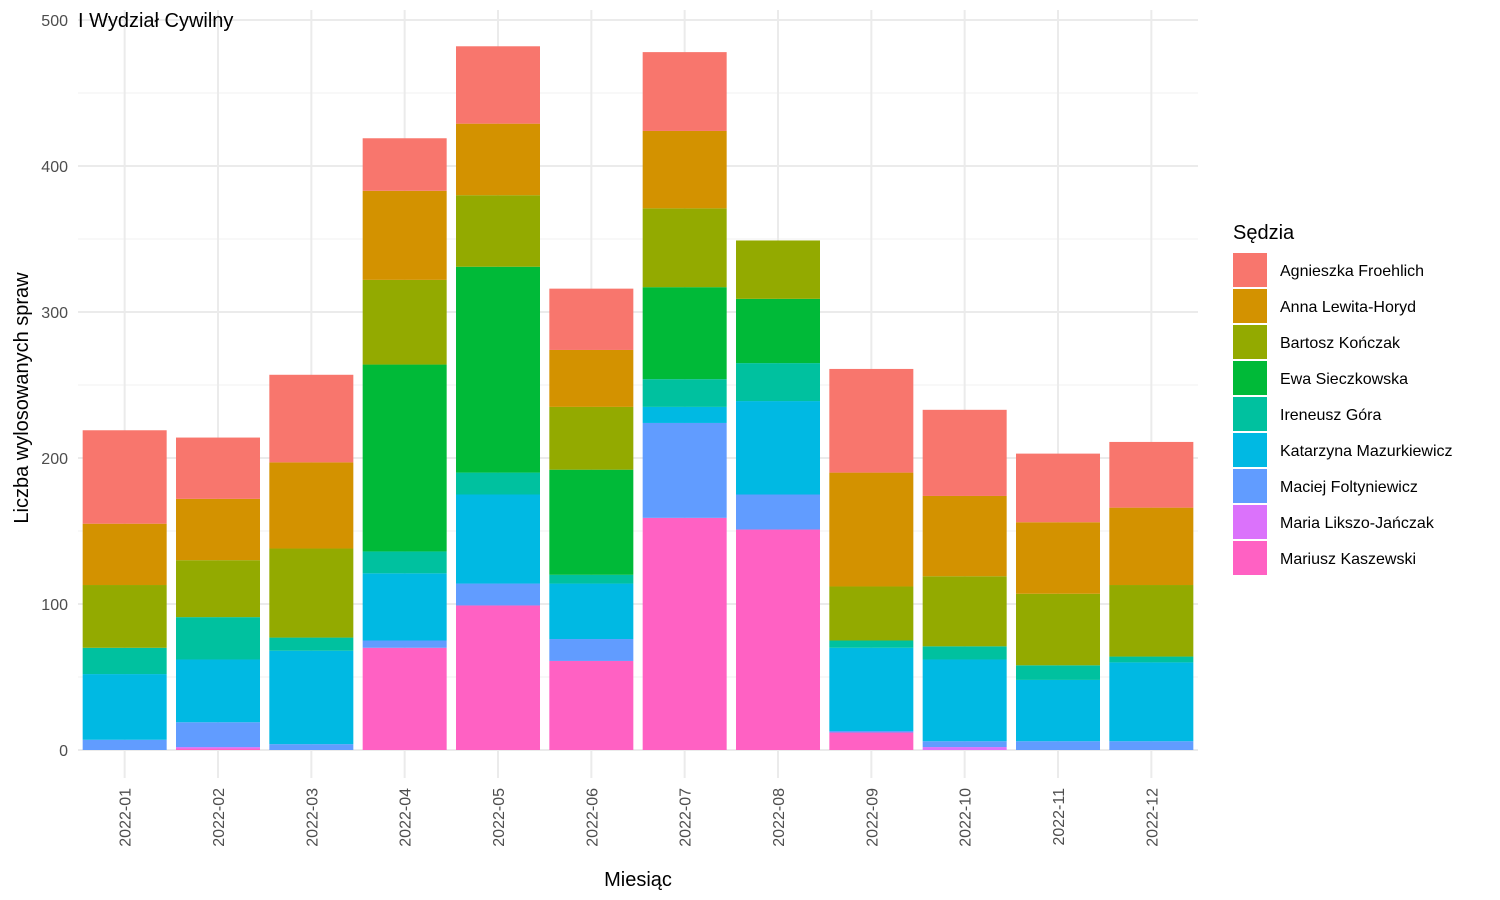  What do you see at coordinates (1264, 233) in the screenshot?
I see `legend-title: Sędzia` at bounding box center [1264, 233].